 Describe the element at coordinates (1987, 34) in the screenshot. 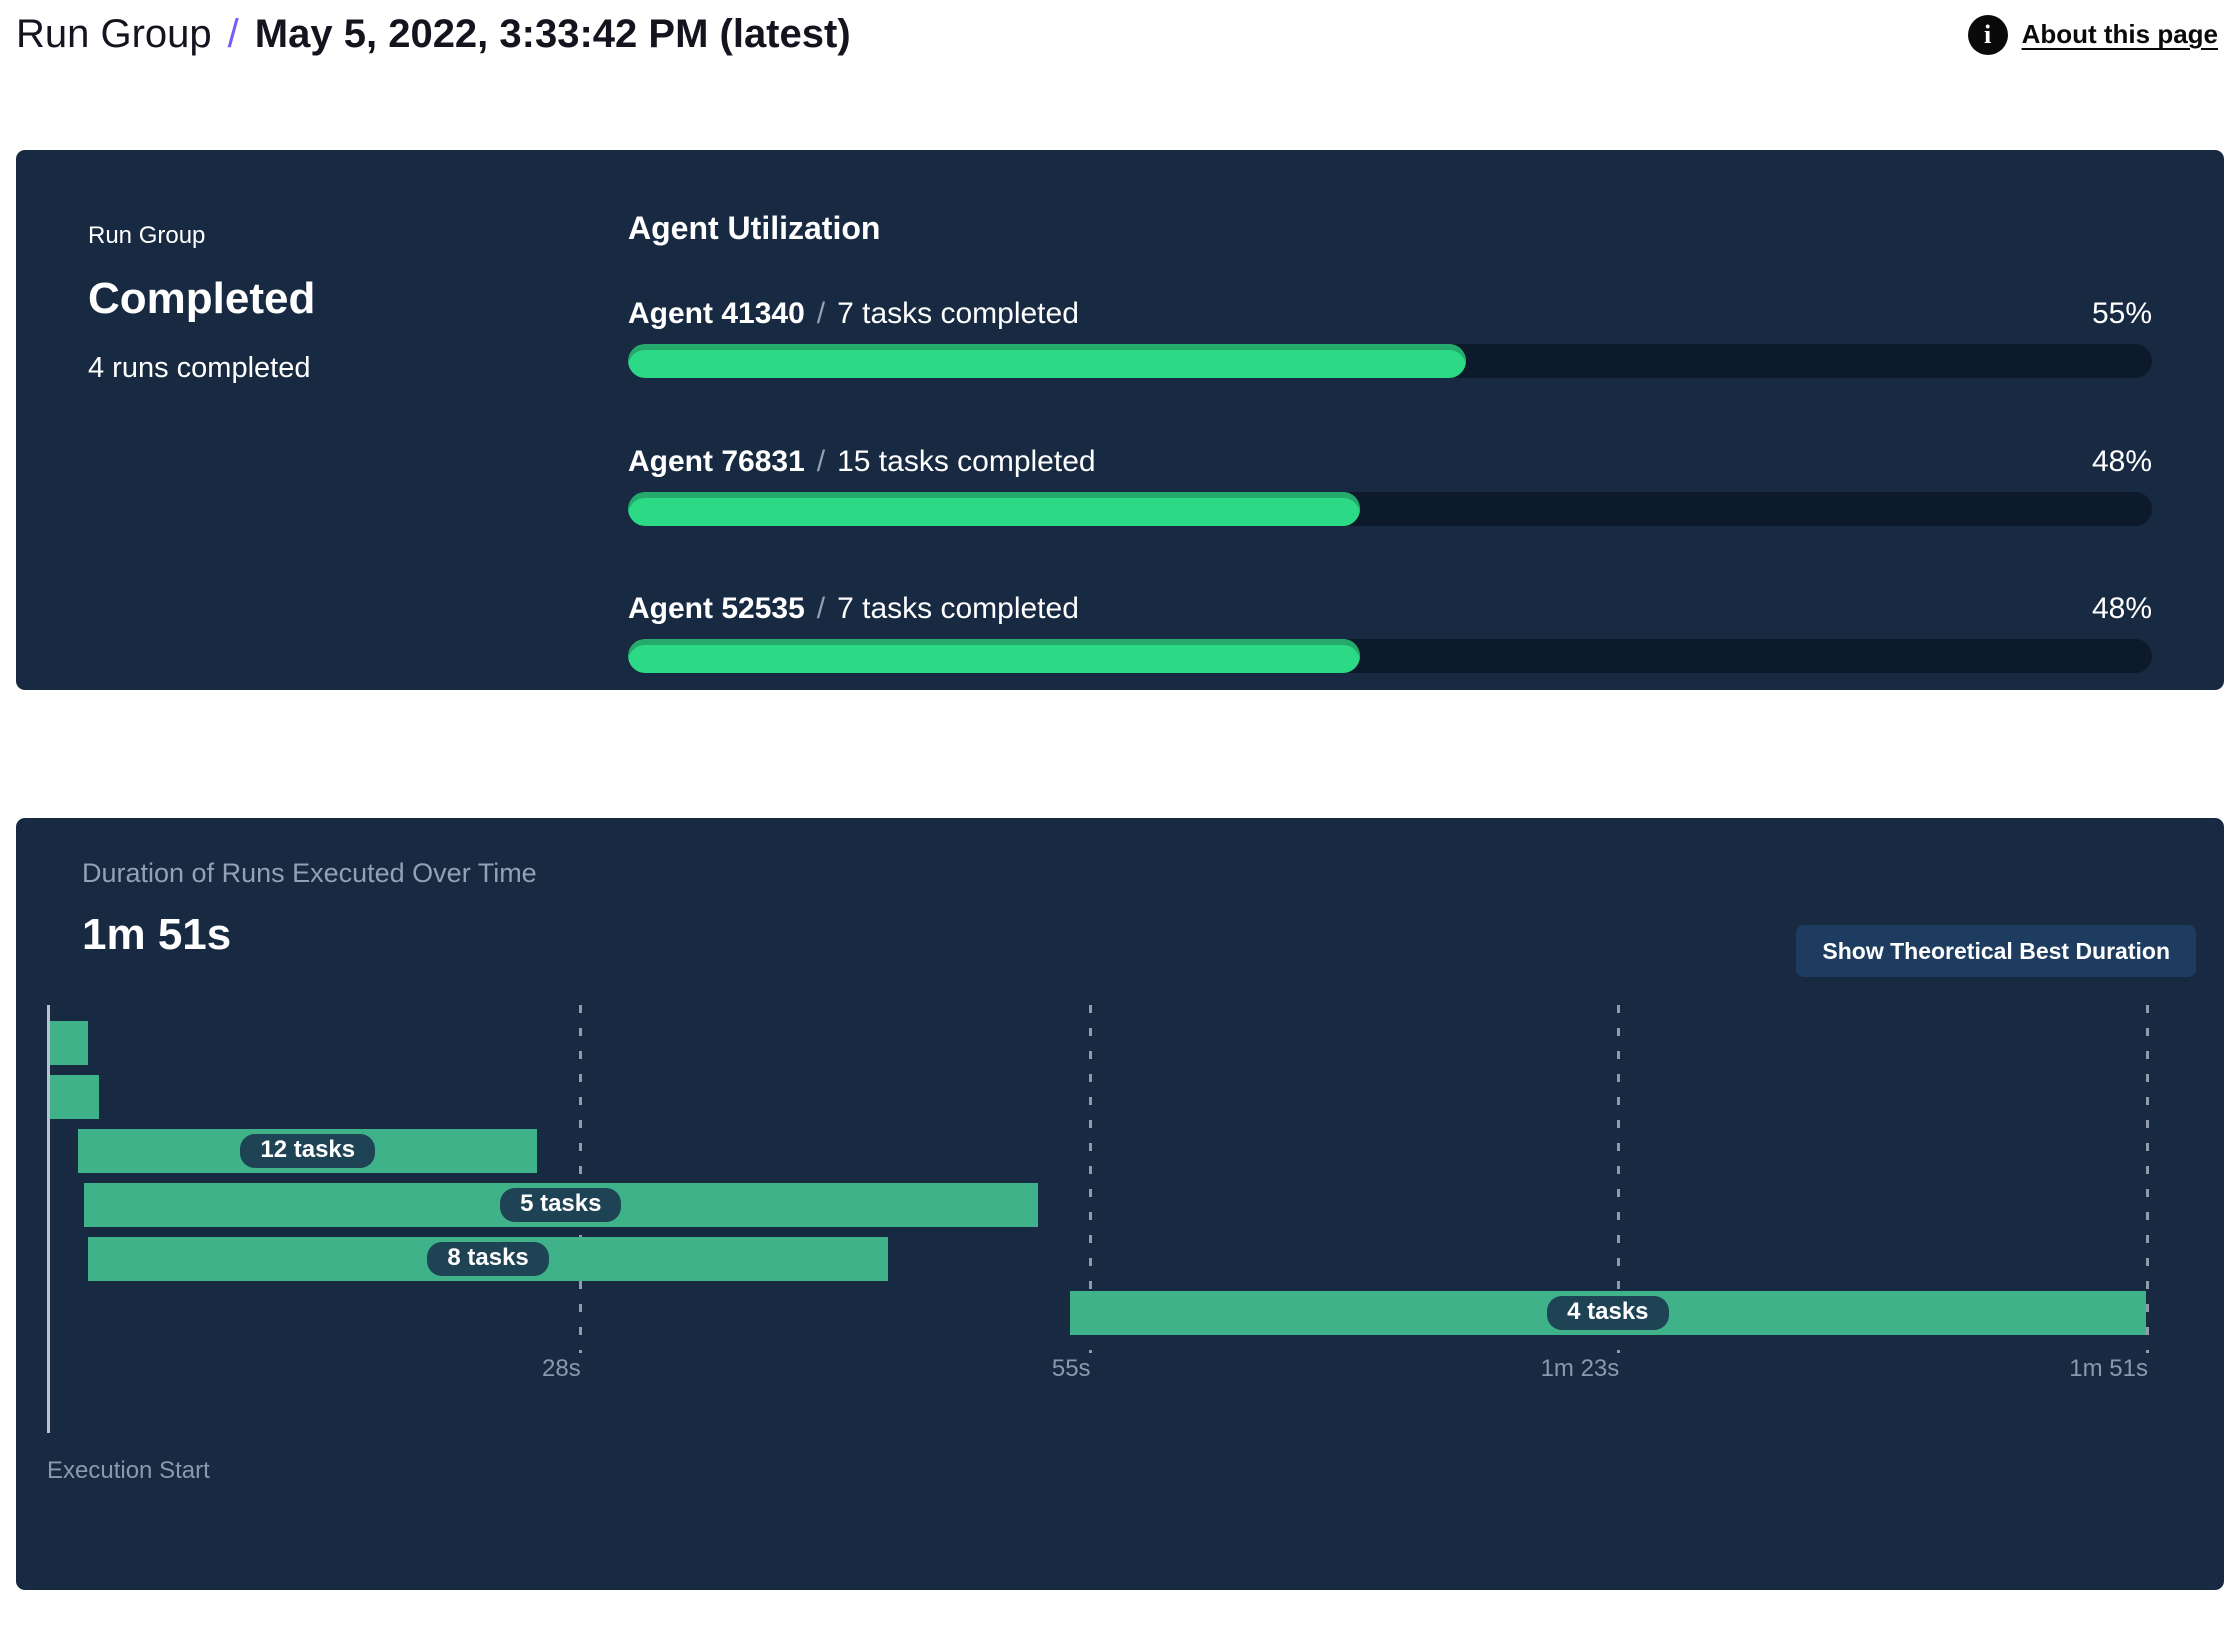

I see `info-icon: i` at that location.